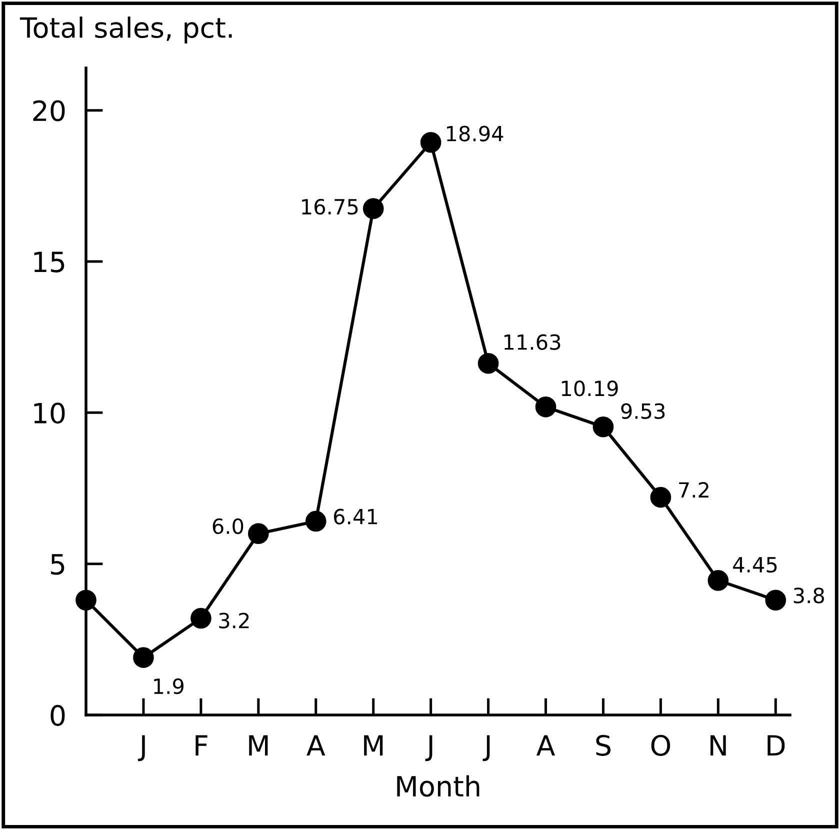  What do you see at coordinates (438, 786) in the screenshot?
I see `x-axis-title: Month` at bounding box center [438, 786].